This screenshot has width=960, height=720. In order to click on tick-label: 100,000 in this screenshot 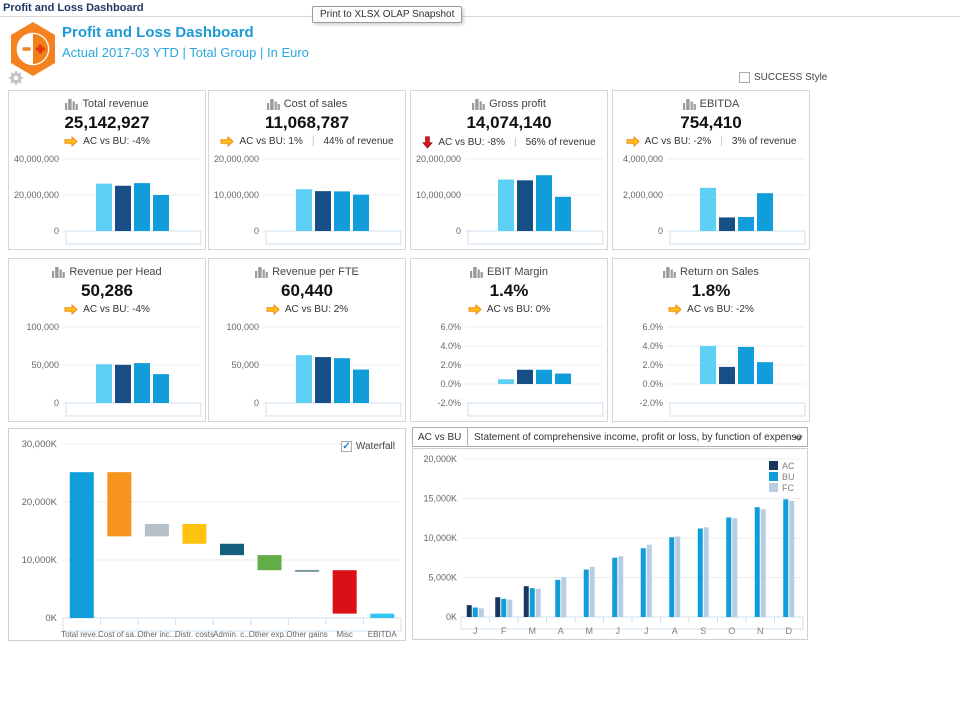, I will do `click(42, 327)`.